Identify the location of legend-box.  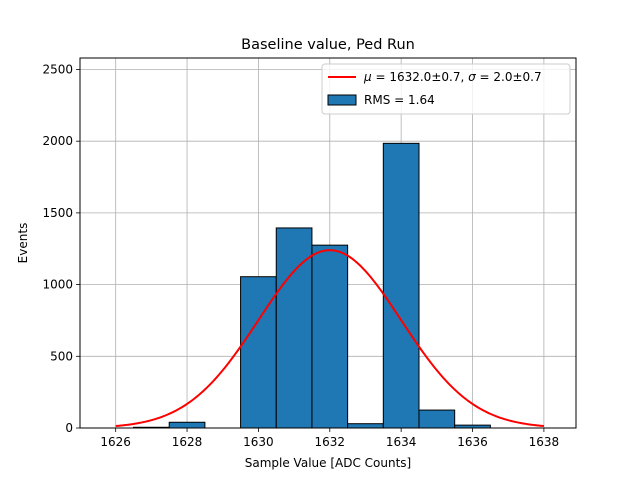
(446, 89).